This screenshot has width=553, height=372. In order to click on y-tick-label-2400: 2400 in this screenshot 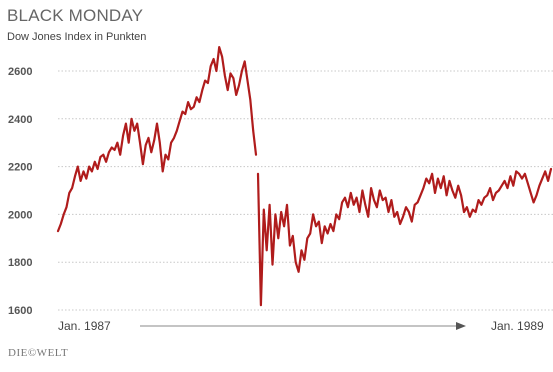, I will do `click(20, 120)`.